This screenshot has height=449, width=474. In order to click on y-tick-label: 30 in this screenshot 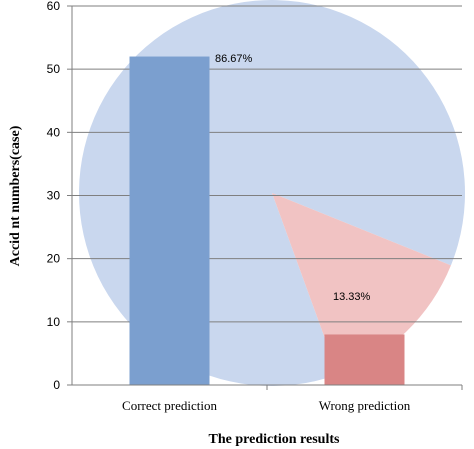, I will do `click(54, 196)`.